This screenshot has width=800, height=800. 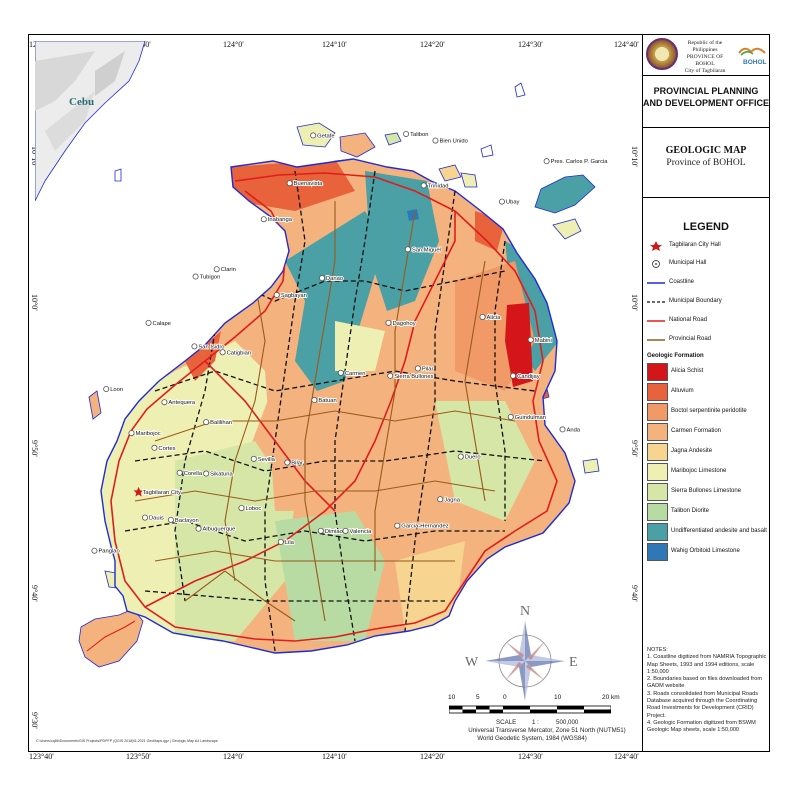 What do you see at coordinates (211, 347) in the screenshot?
I see `place-label: San Isidro` at bounding box center [211, 347].